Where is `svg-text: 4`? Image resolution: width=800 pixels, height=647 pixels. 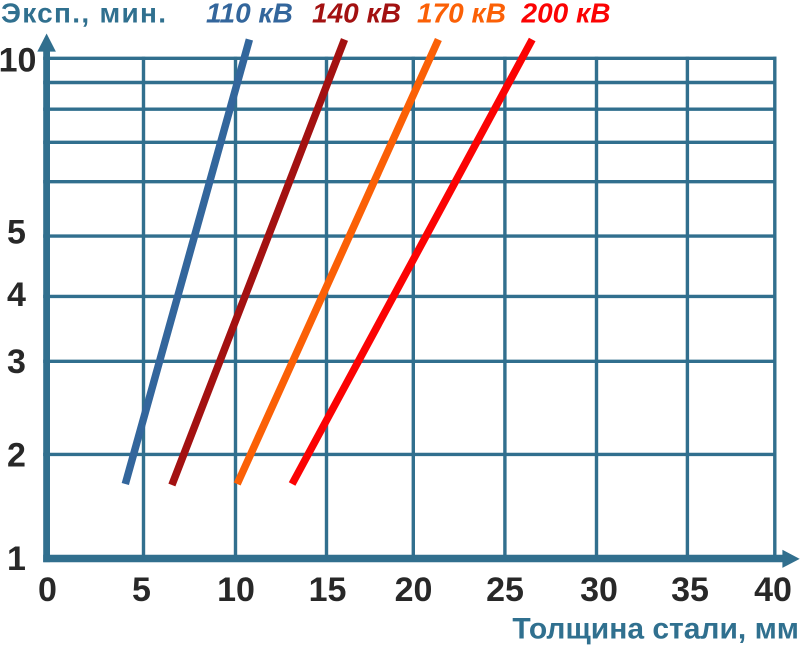 svg-text: 4 is located at coordinates (16, 295).